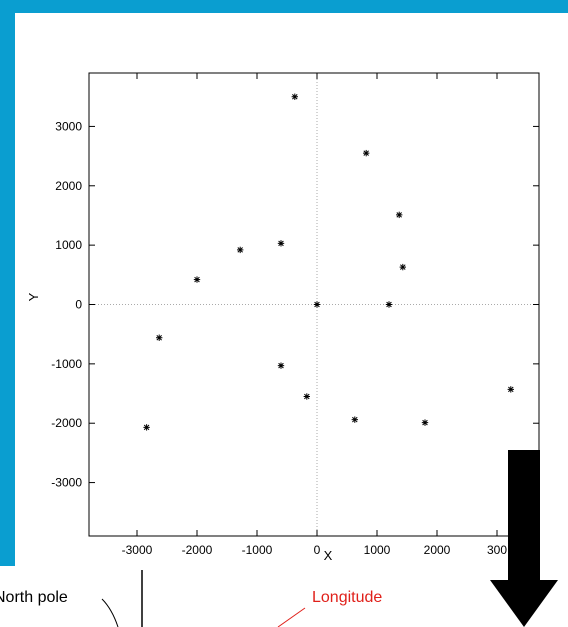  What do you see at coordinates (66, 423) in the screenshot?
I see `y-tick-label: -2000` at bounding box center [66, 423].